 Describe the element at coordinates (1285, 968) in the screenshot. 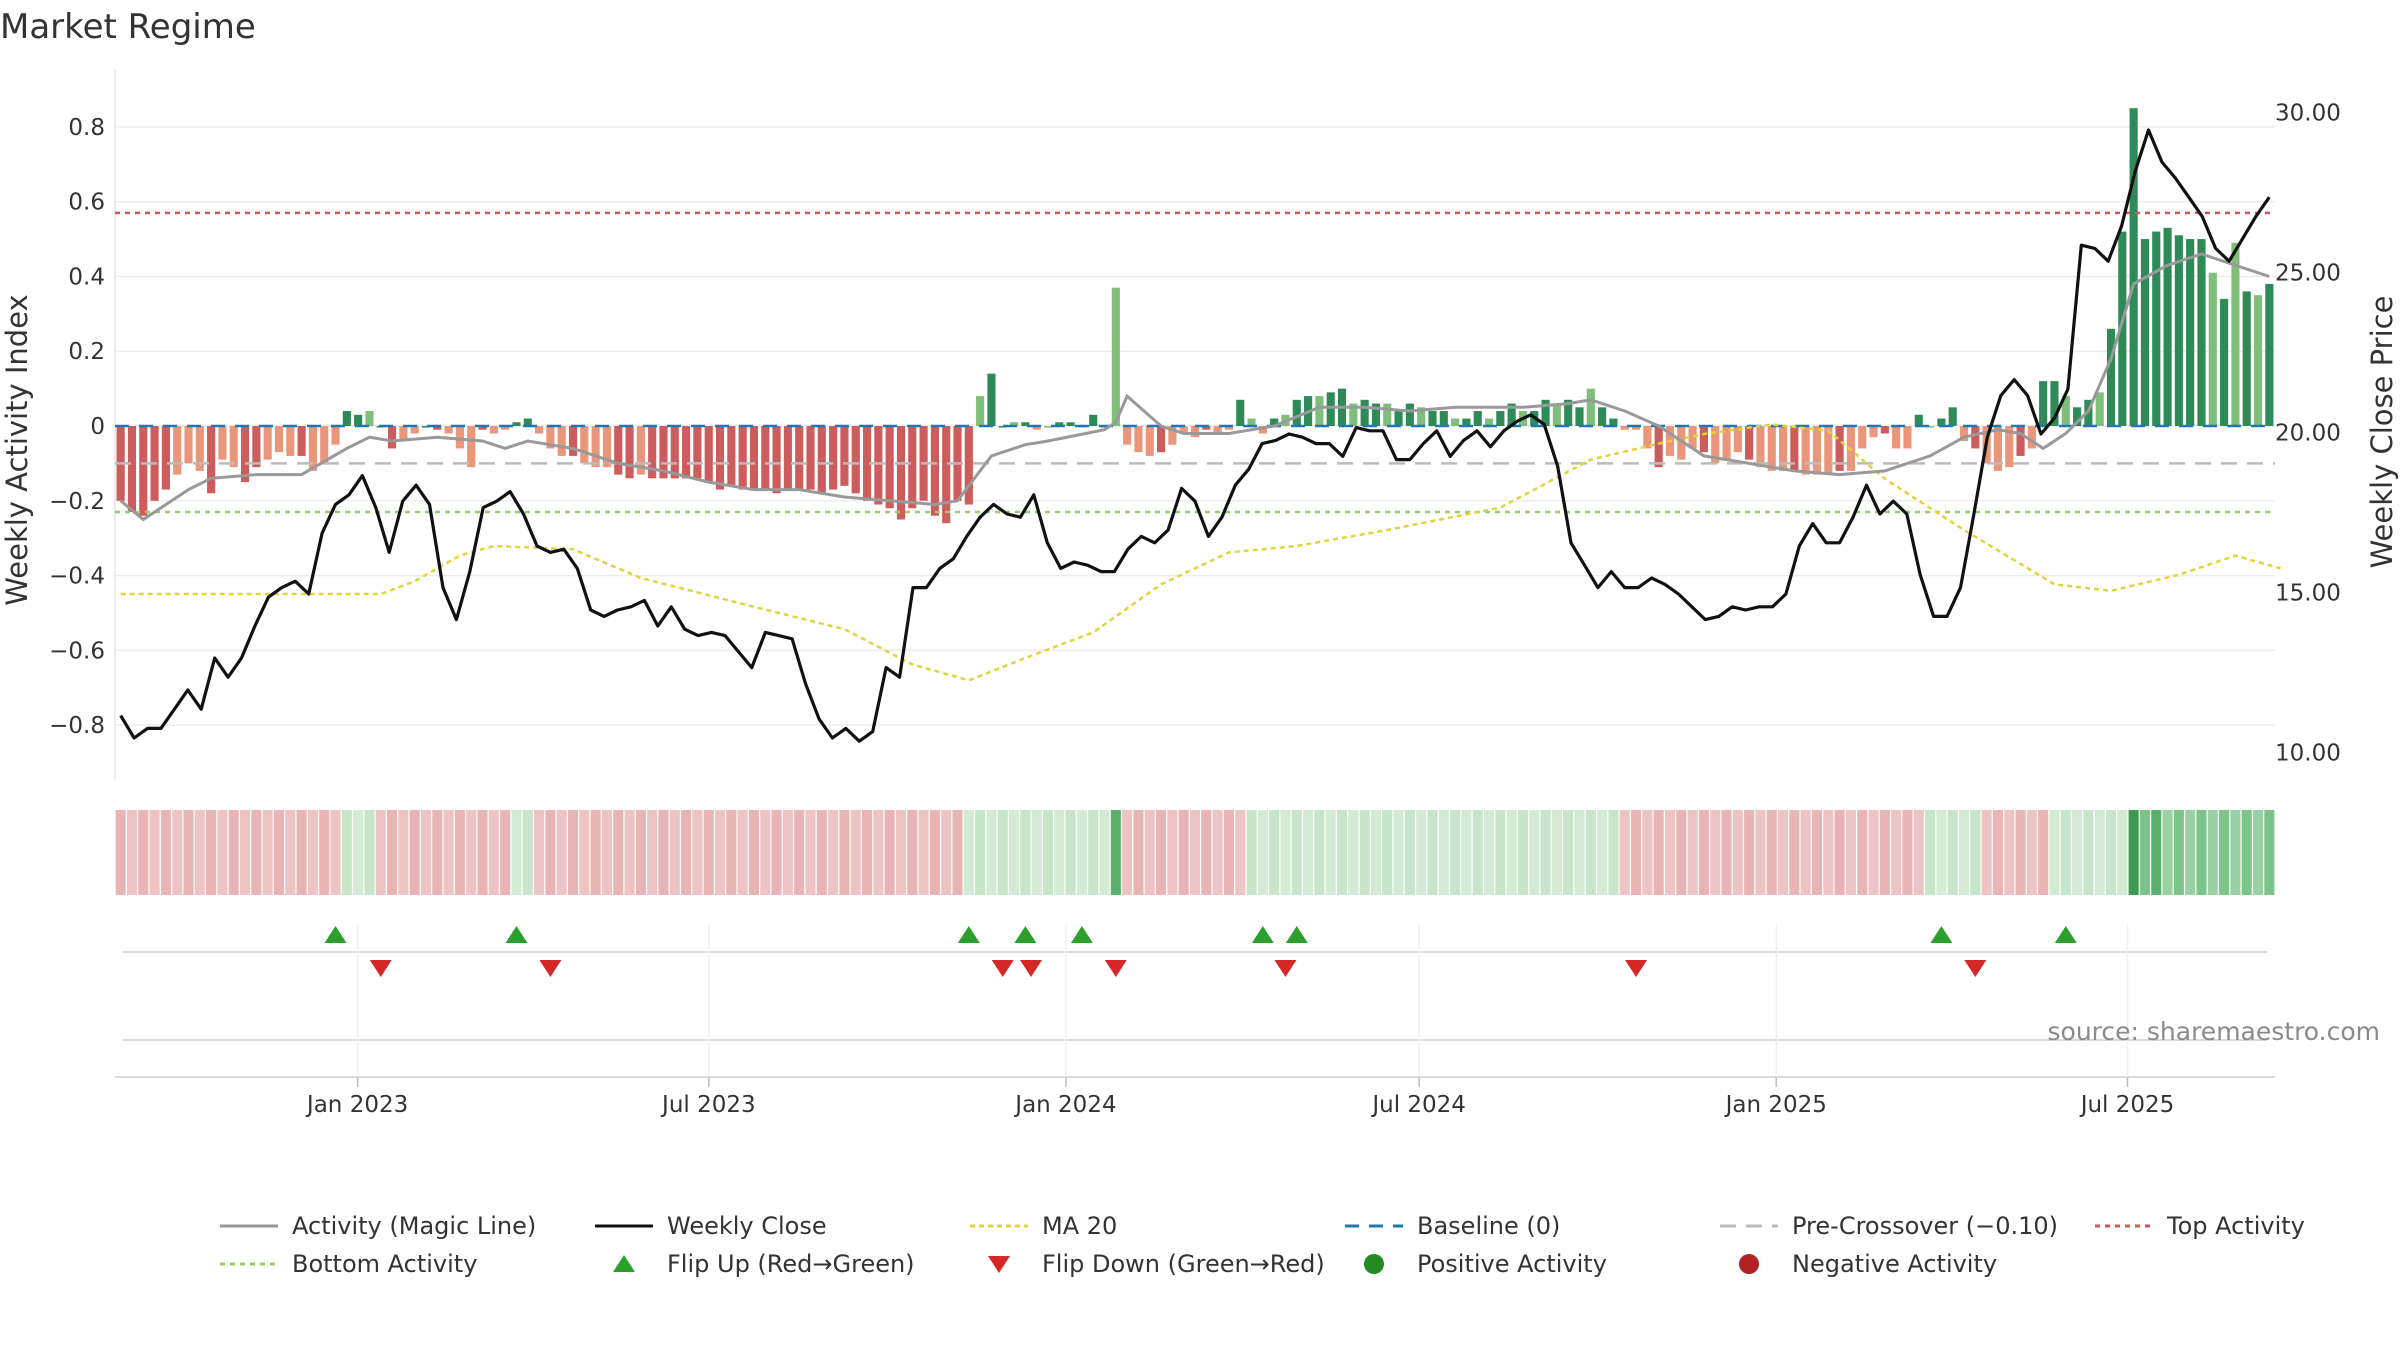

I see `flip-down-marker` at that location.